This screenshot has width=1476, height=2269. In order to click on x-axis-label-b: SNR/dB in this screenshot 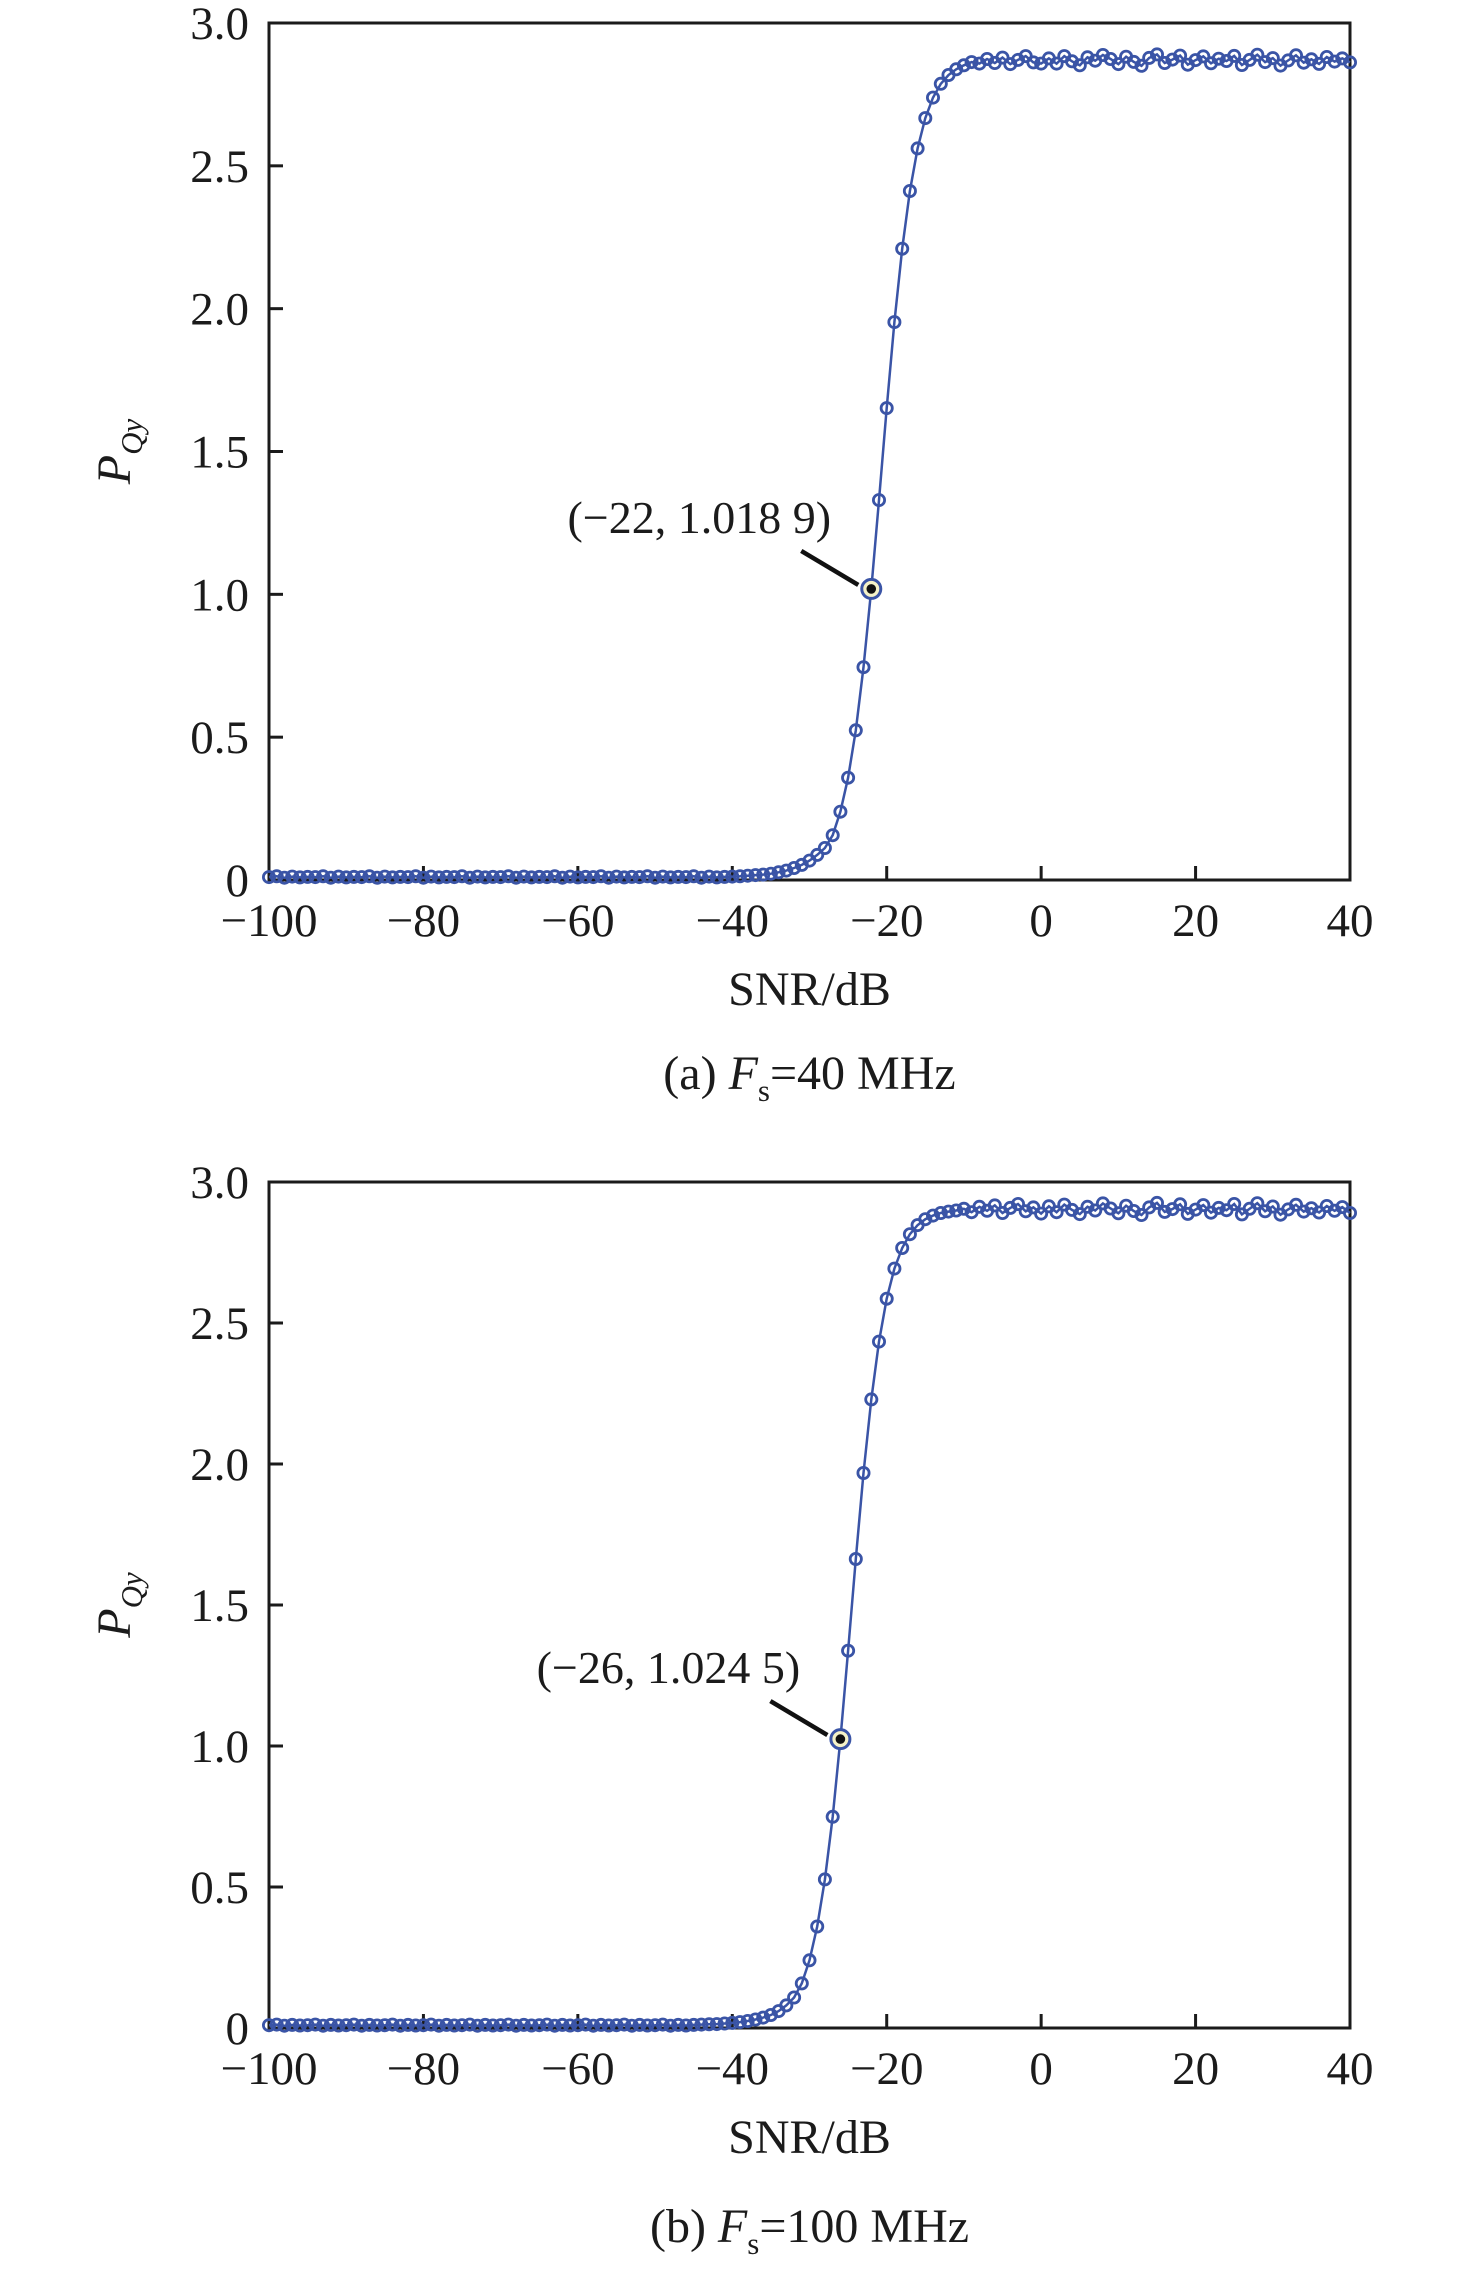, I will do `click(809, 2137)`.